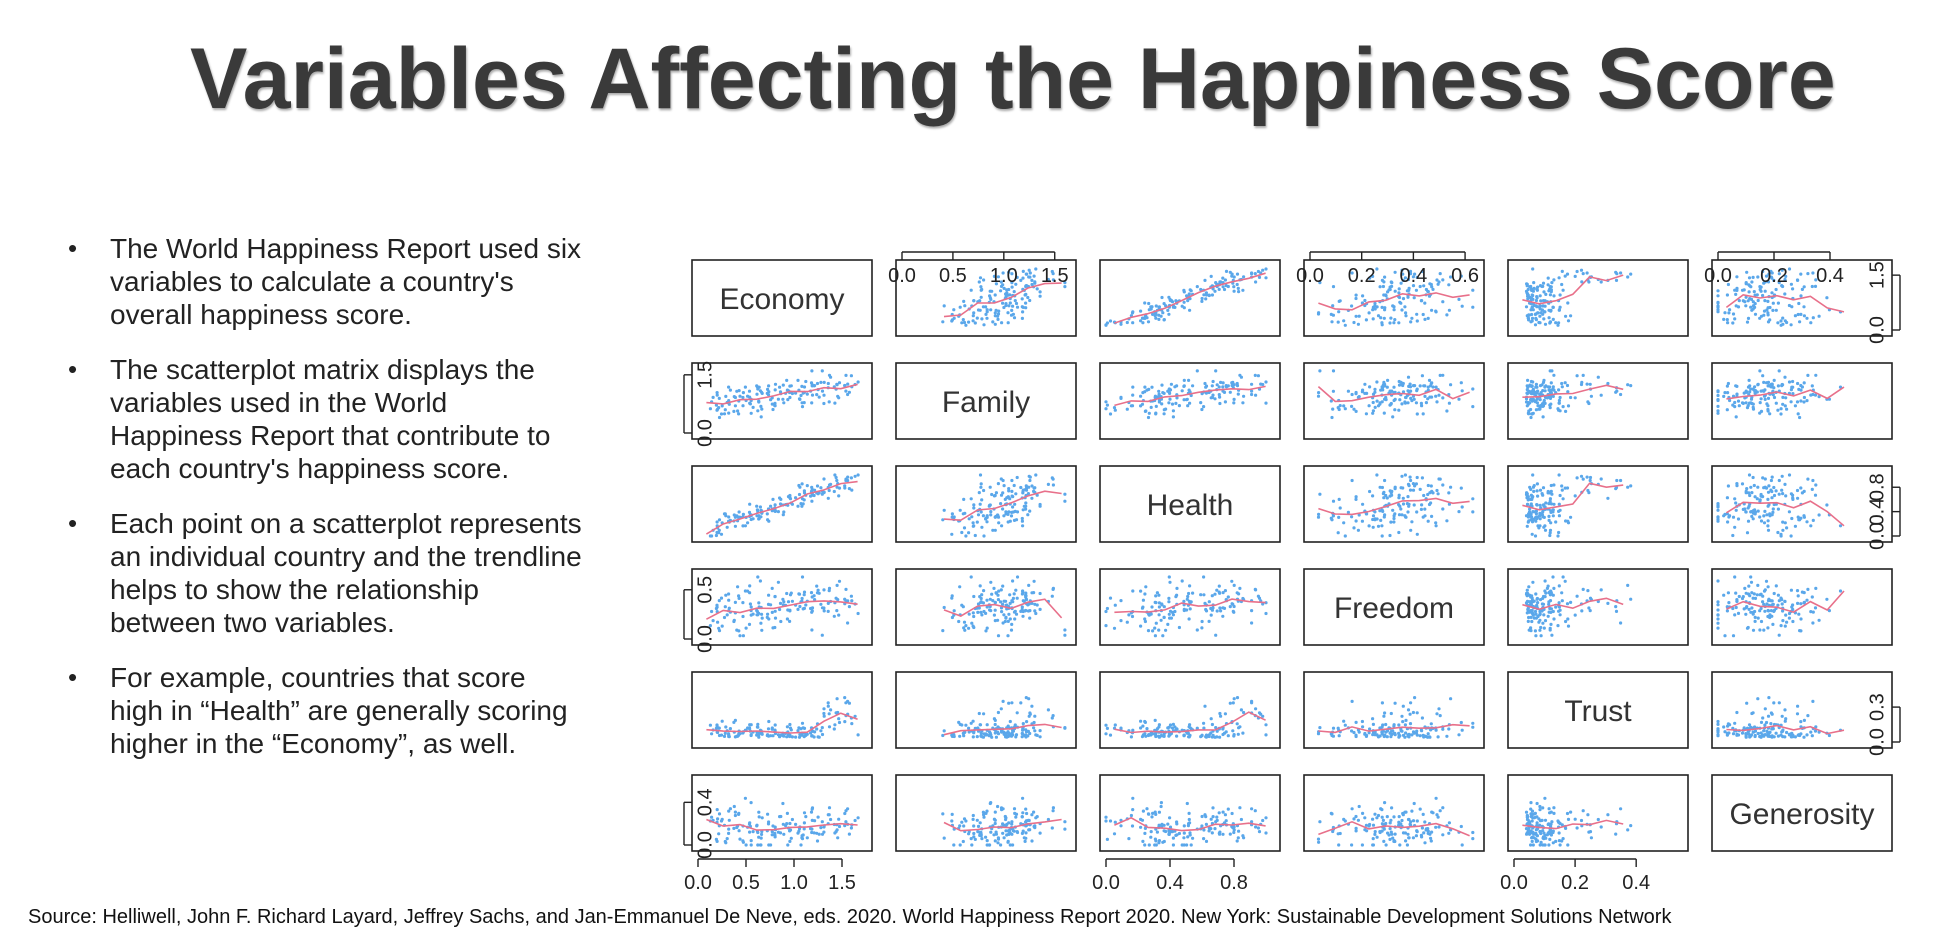  What do you see at coordinates (1802, 607) in the screenshot?
I see `scatter-panel-frame` at bounding box center [1802, 607].